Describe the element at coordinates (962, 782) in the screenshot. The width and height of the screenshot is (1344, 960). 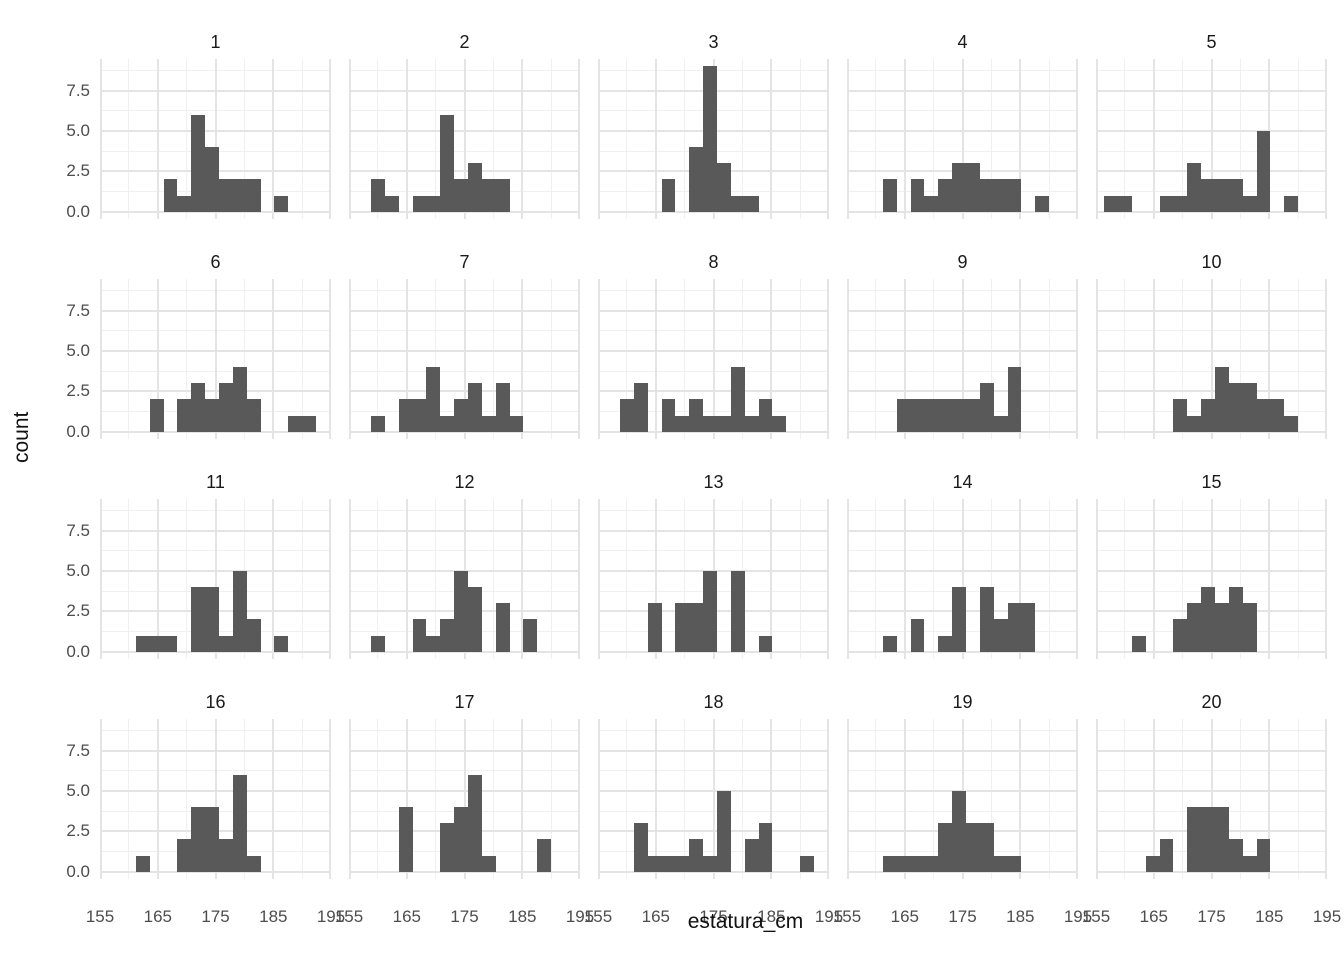
I see `facet-panel: 19` at that location.